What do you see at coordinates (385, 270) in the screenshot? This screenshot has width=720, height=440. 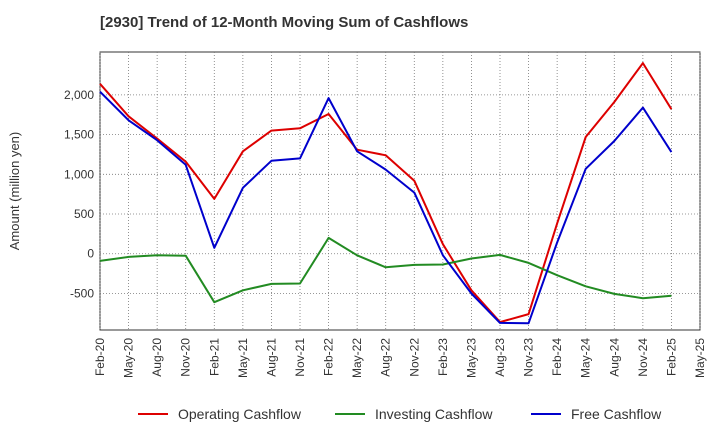 I see `series-line-investing-cashflow` at bounding box center [385, 270].